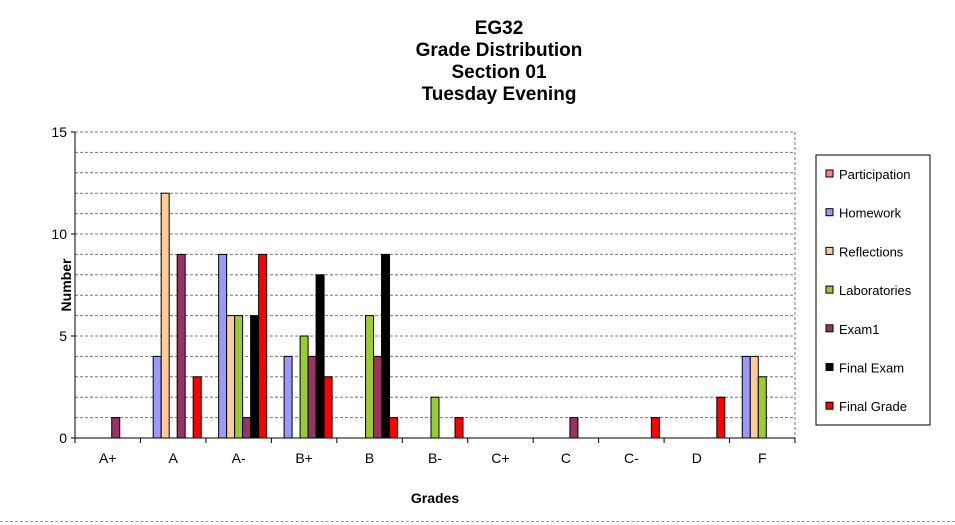  What do you see at coordinates (66, 284) in the screenshot?
I see `y-axis-label: Number` at bounding box center [66, 284].